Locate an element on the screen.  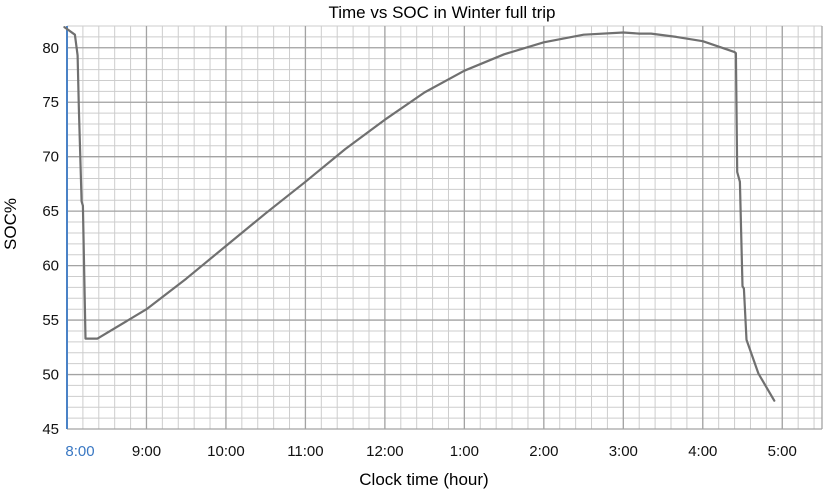
x-axis-label: Clock time (hour) is located at coordinates (423, 479).